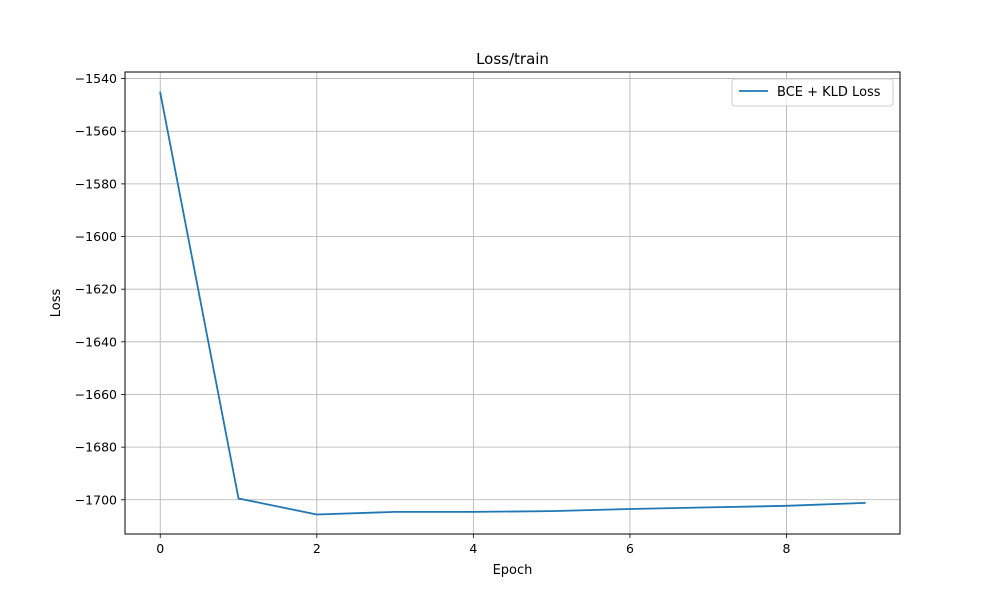 The height and width of the screenshot is (600, 1000). What do you see at coordinates (787, 548) in the screenshot?
I see `x-tick-label: 8` at bounding box center [787, 548].